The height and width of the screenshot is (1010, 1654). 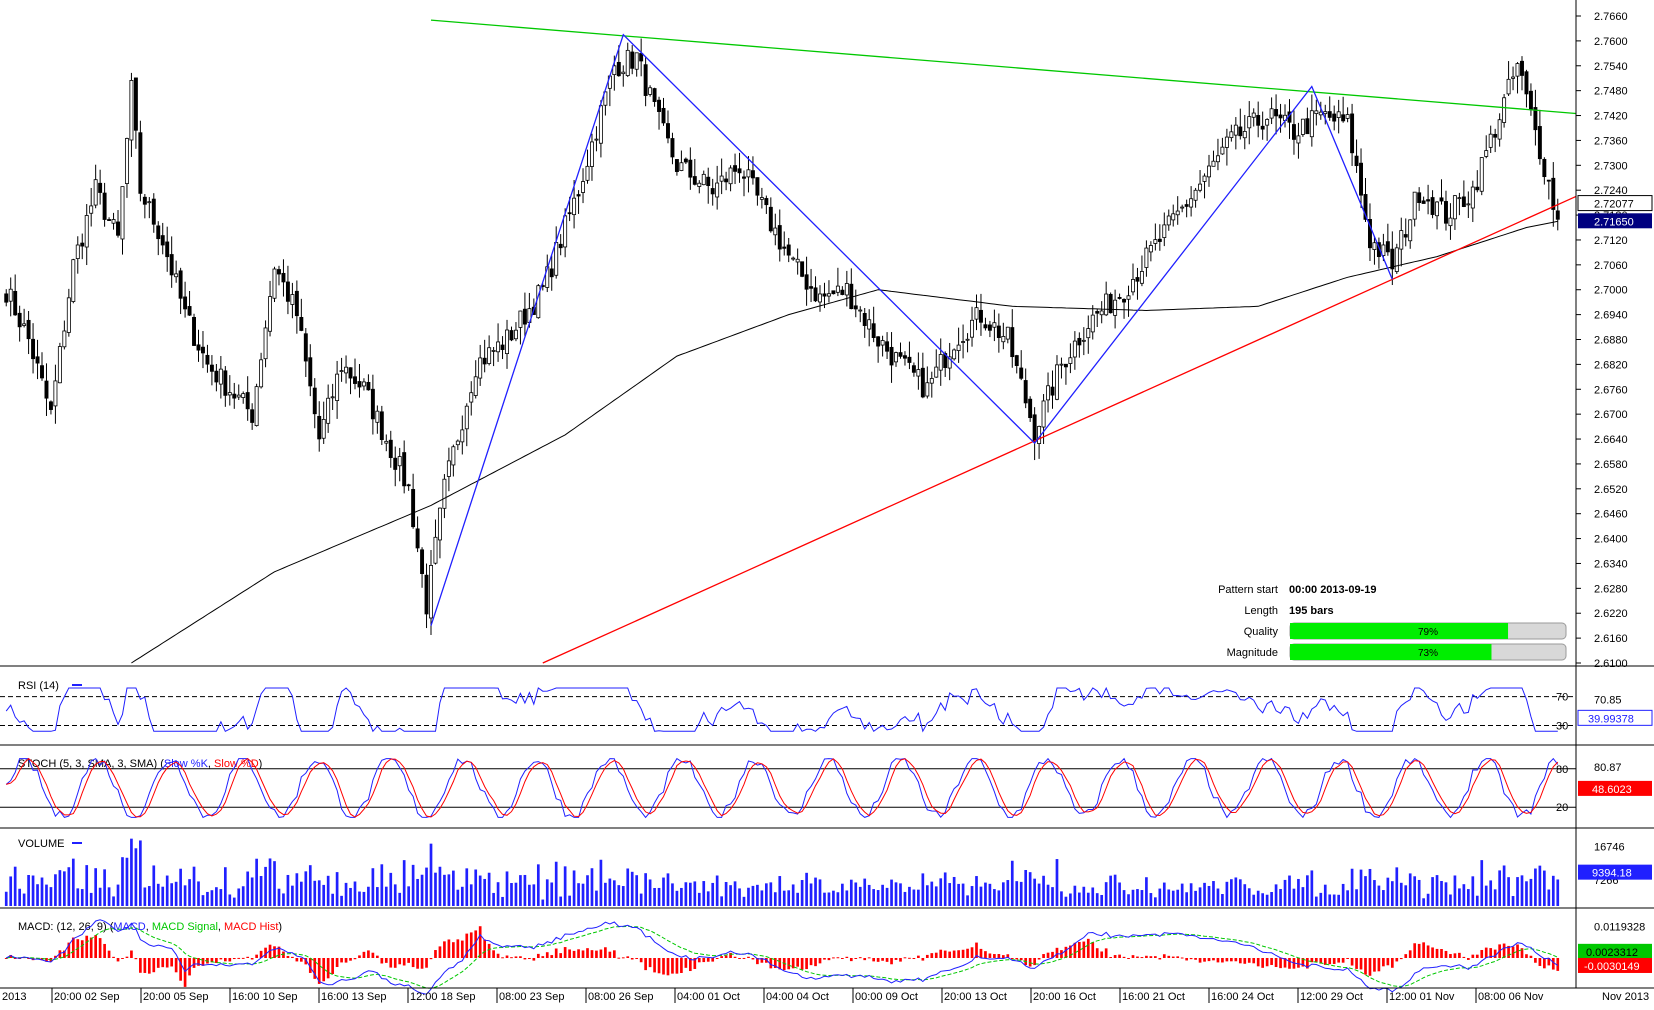 I want to click on rsi-current-box, so click(x=1615, y=717).